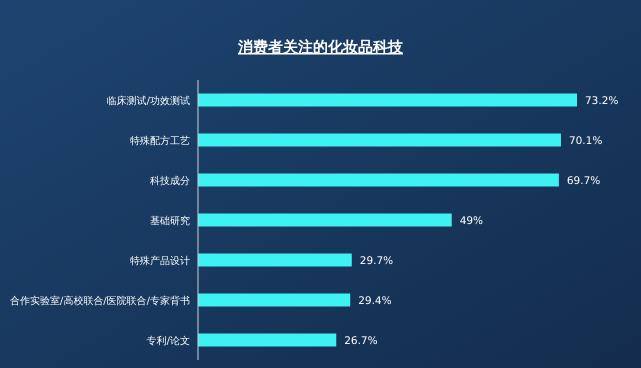  Describe the element at coordinates (170, 181) in the screenshot. I see `y-tick-label: 科技成分` at that location.